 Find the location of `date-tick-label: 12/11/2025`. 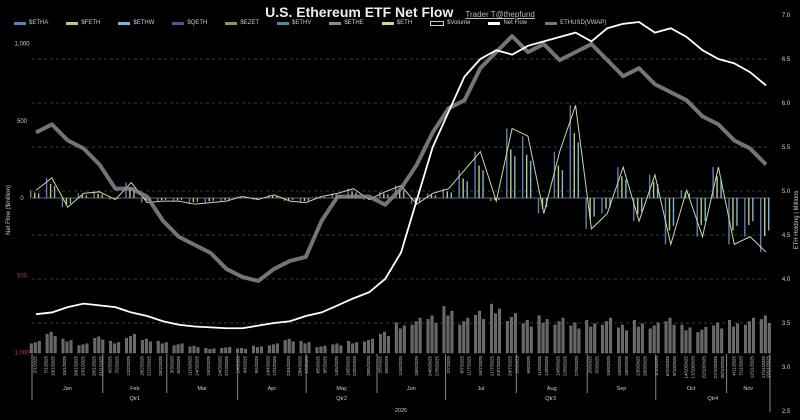

date-tick-label: 12/11/2025 is located at coordinates (752, 367).